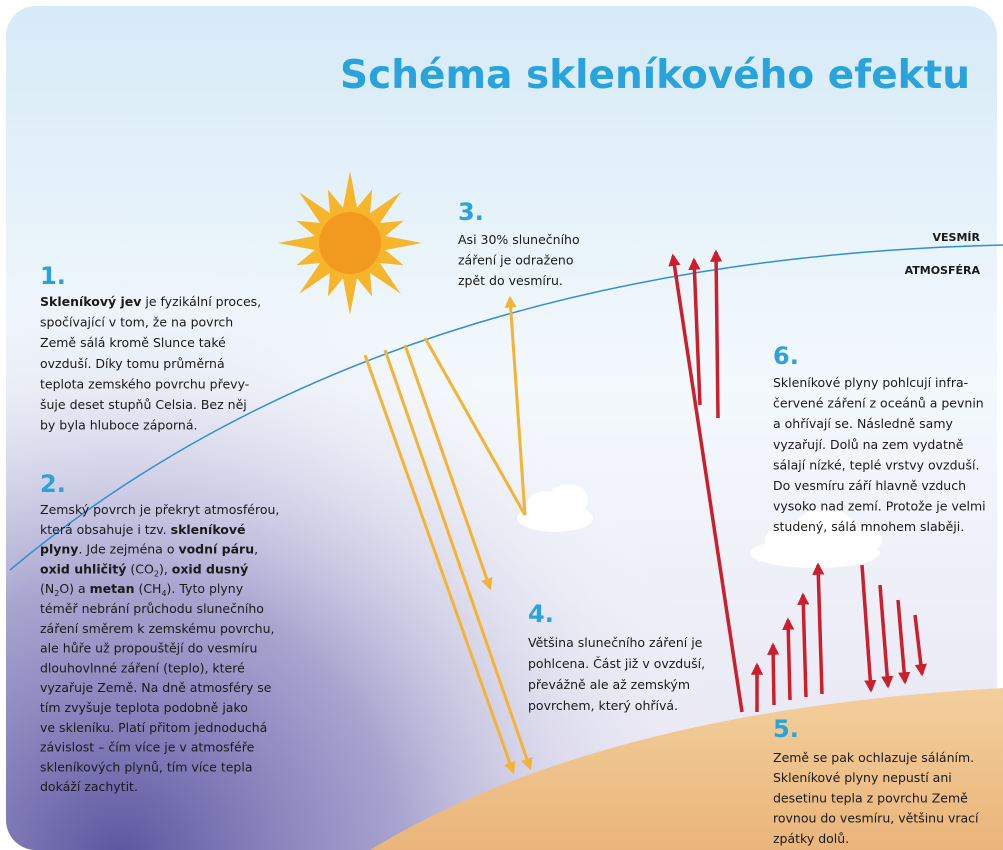  I want to click on text-line: Většina slunečního záření je, so click(615, 642).